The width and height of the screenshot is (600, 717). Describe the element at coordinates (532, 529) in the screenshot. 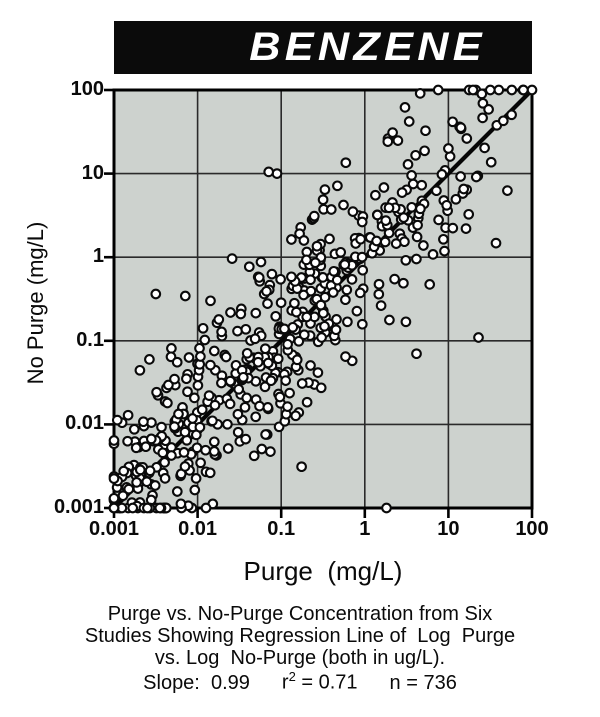

I see `x-tick-label: 100` at that location.